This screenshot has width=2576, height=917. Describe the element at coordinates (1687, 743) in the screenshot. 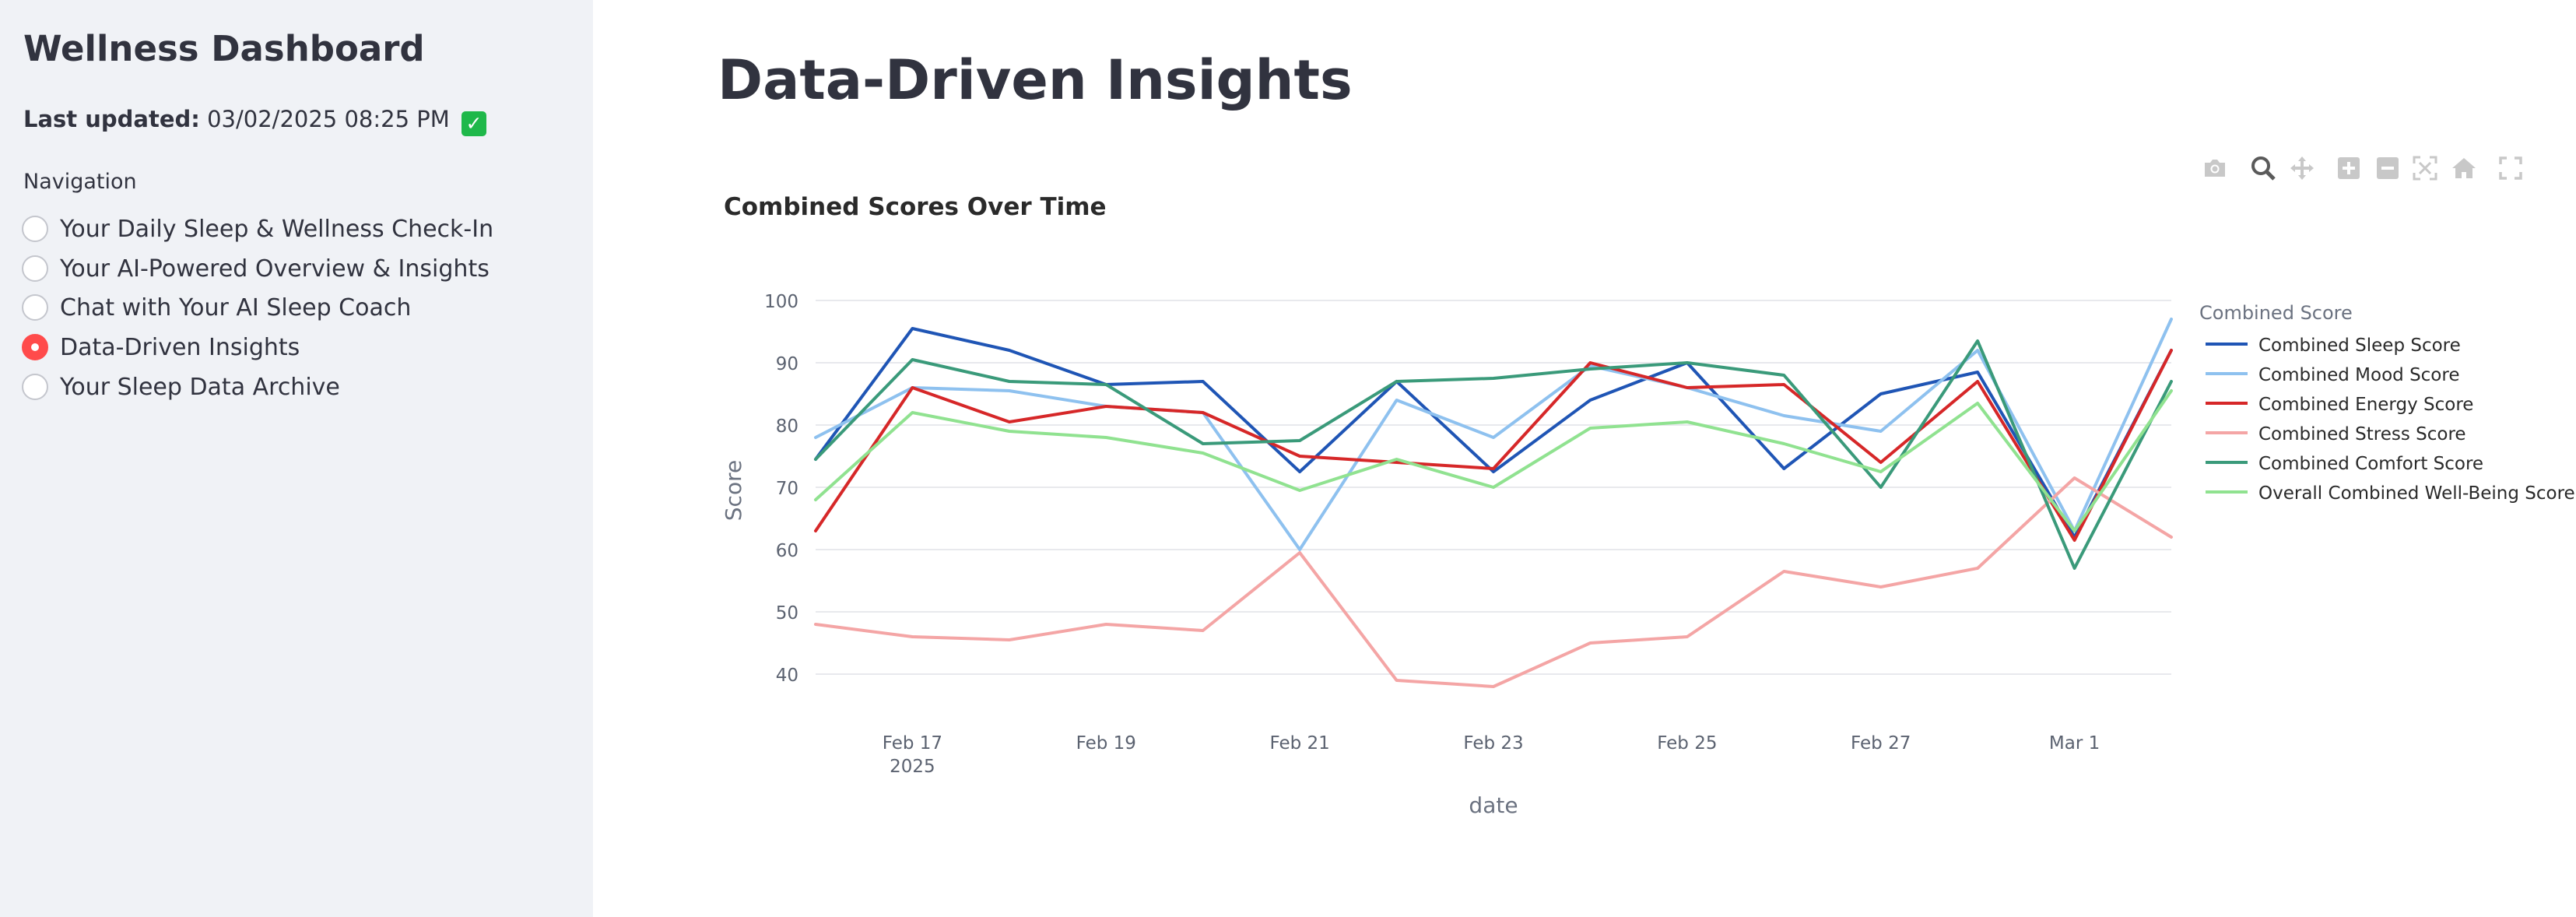

I see `x-tick-label: Feb 25` at that location.